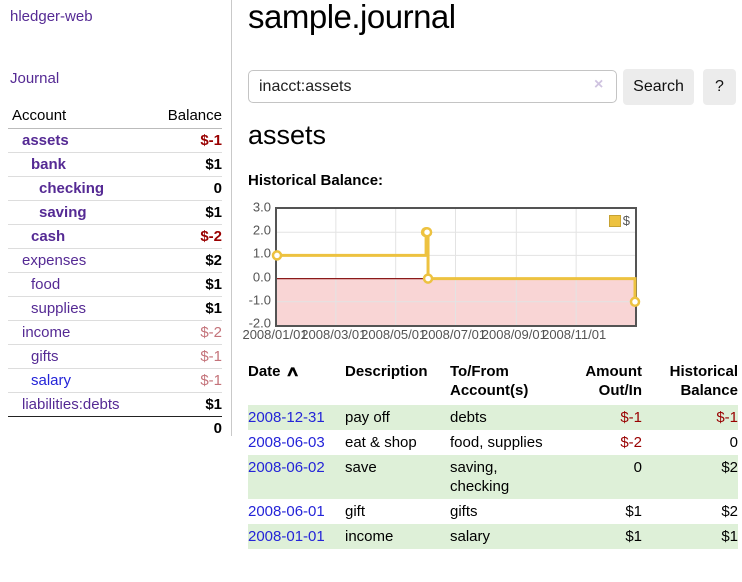 This screenshot has width=742, height=582. Describe the element at coordinates (464, 511) in the screenshot. I see `transaction-accounts: gifts` at that location.